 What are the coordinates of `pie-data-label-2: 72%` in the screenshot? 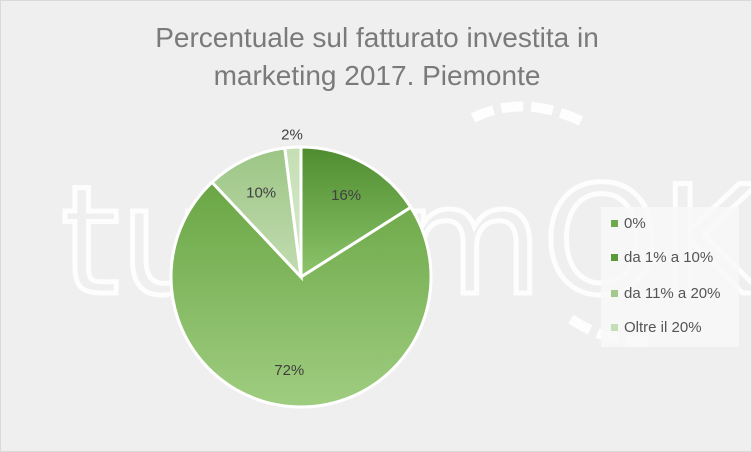 It's located at (289, 370).